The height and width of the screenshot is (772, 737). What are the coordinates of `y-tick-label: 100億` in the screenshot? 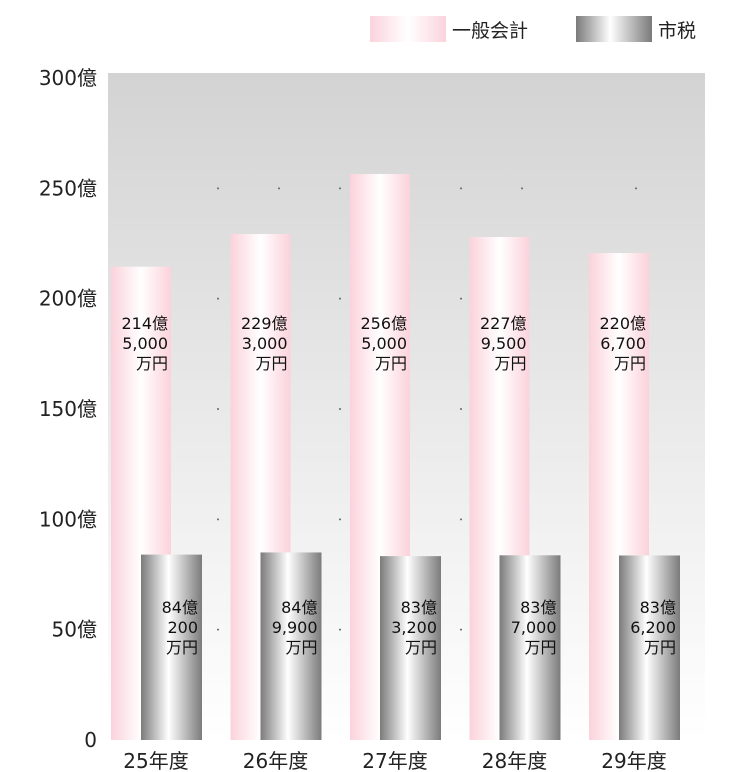 It's located at (68, 519).